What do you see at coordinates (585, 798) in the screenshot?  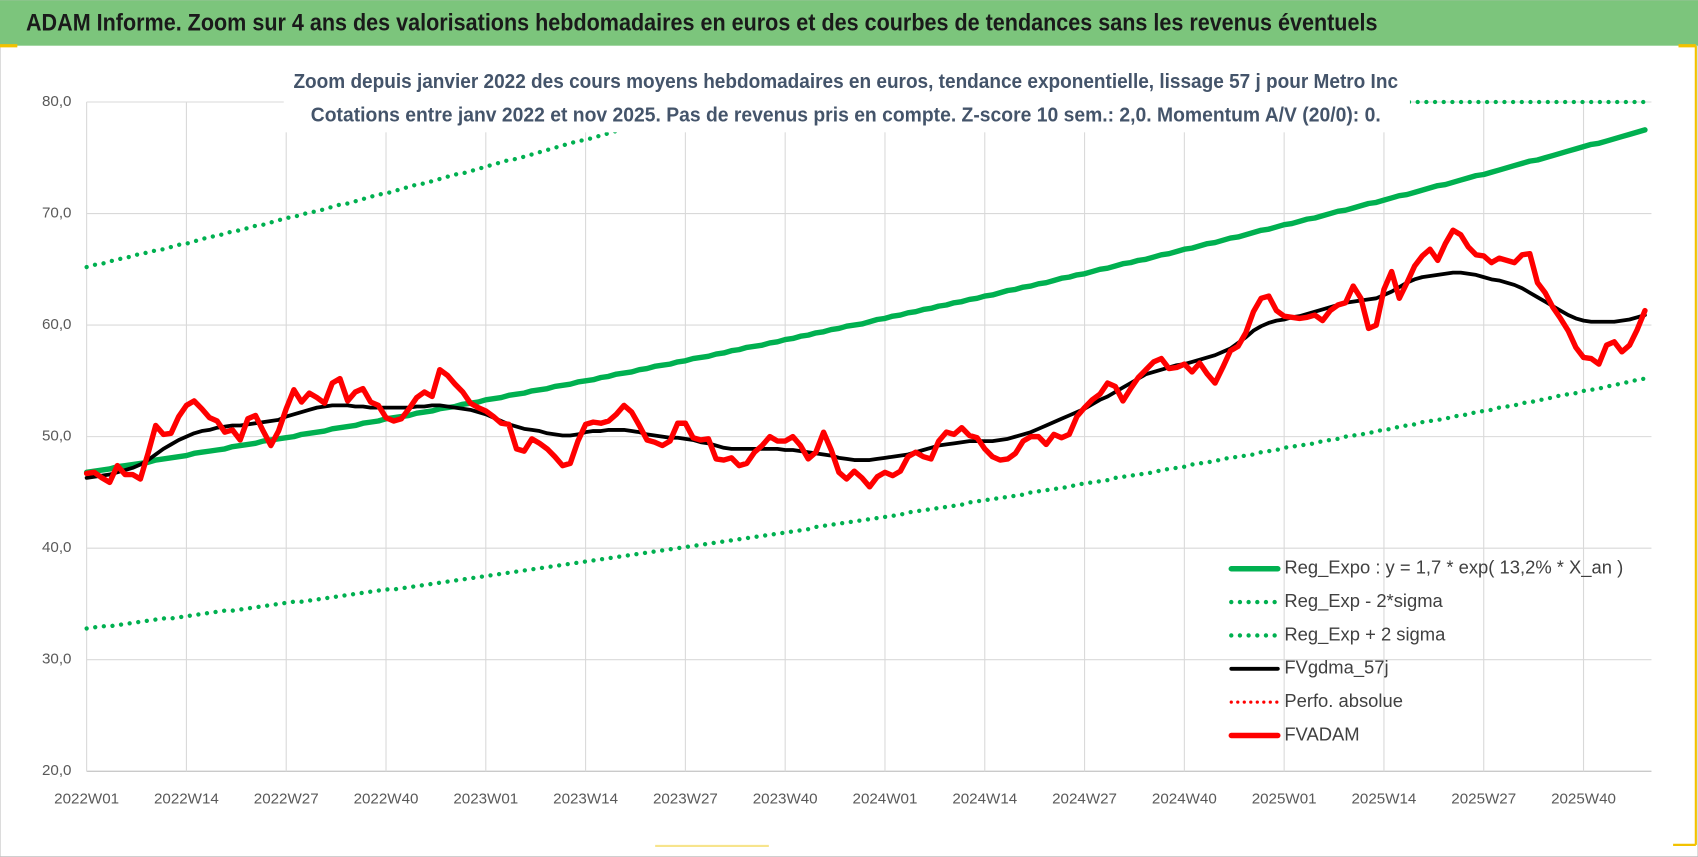 I see `x-tick-label: 2023W14` at bounding box center [585, 798].